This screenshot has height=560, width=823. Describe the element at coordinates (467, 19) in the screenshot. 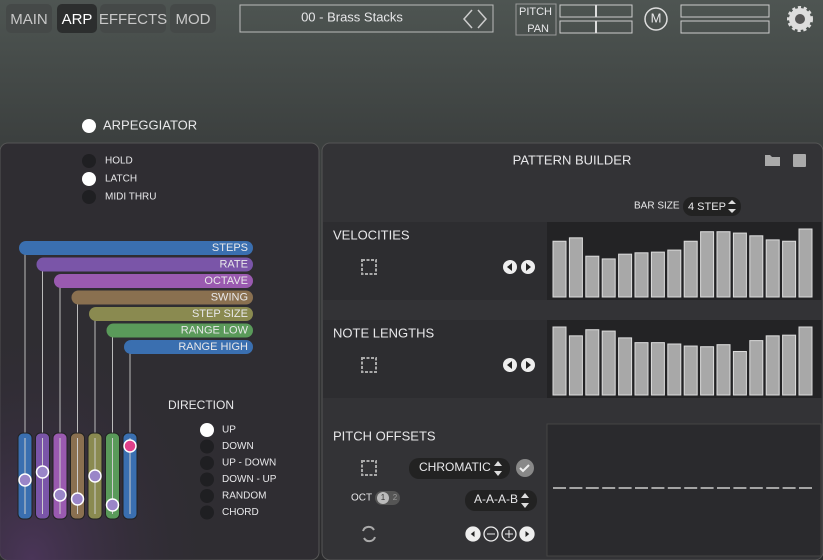

I see `preset-prev` at that location.